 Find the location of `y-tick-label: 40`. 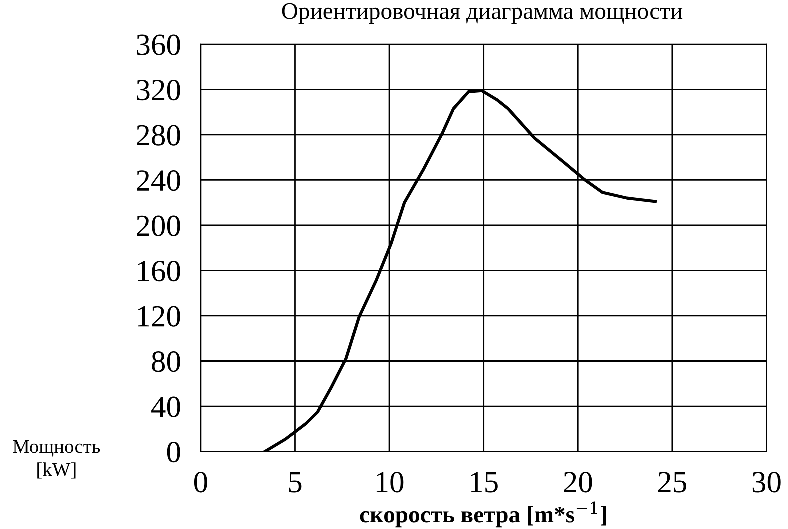

y-tick-label: 40 is located at coordinates (166, 407).